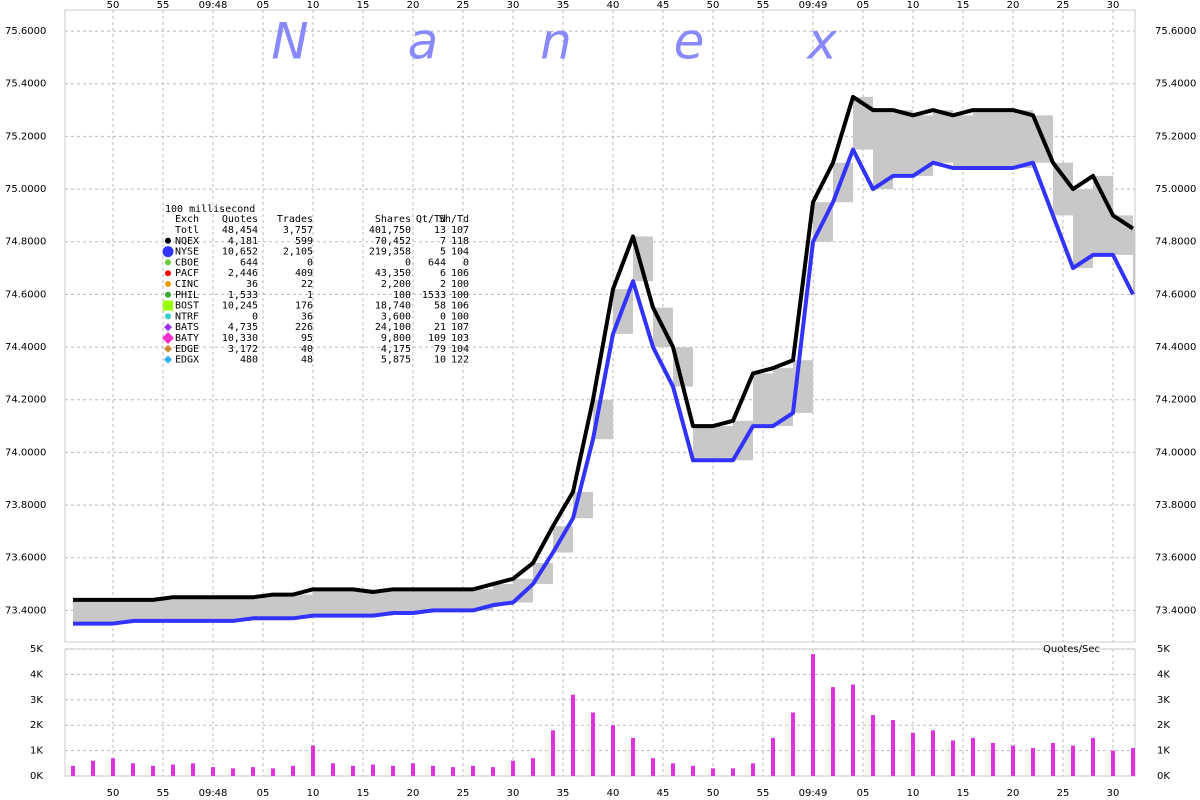 This screenshot has width=1200, height=800. What do you see at coordinates (187, 230) in the screenshot?
I see `table-cell: Totl` at bounding box center [187, 230].